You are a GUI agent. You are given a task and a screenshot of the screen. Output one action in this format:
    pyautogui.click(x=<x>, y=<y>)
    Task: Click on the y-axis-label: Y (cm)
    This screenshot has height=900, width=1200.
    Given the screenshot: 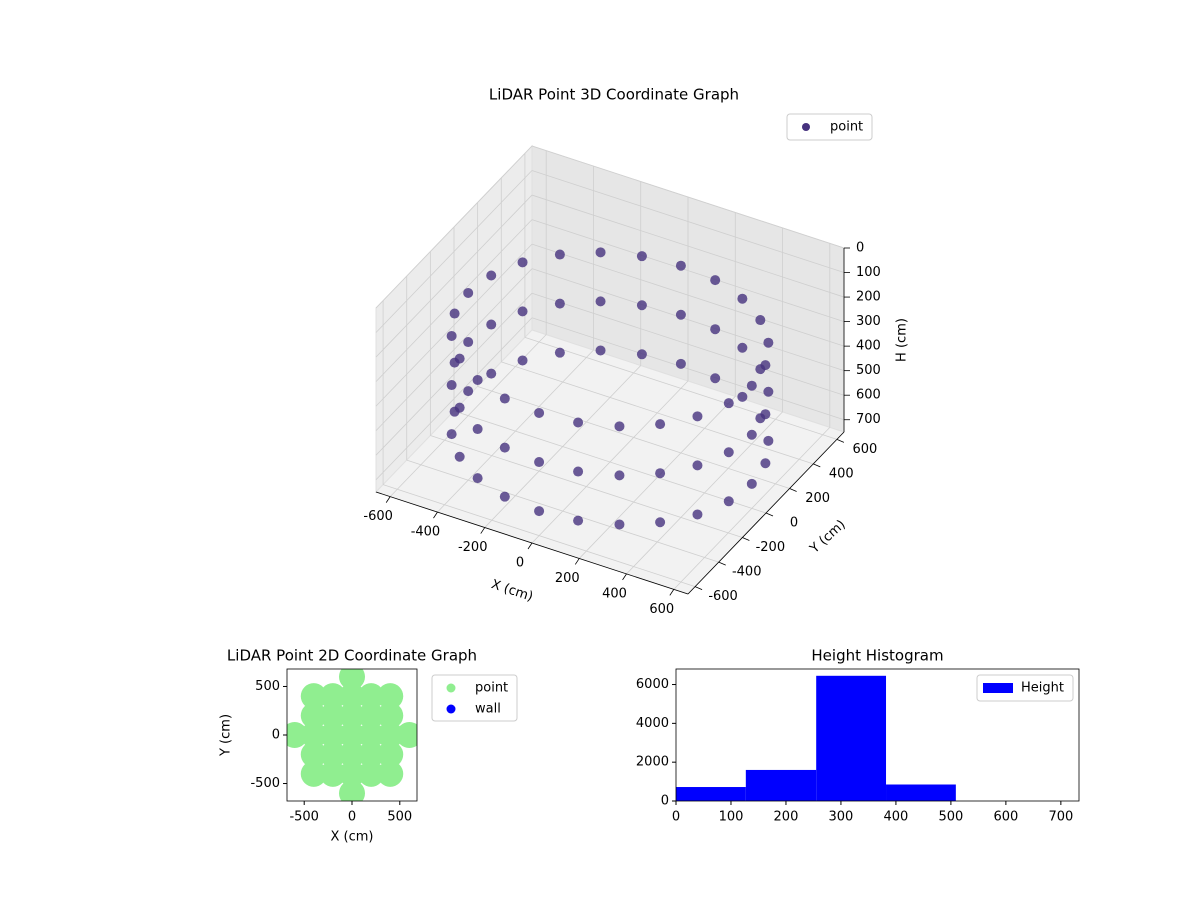 What is the action you would take?
    pyautogui.click(x=226, y=735)
    